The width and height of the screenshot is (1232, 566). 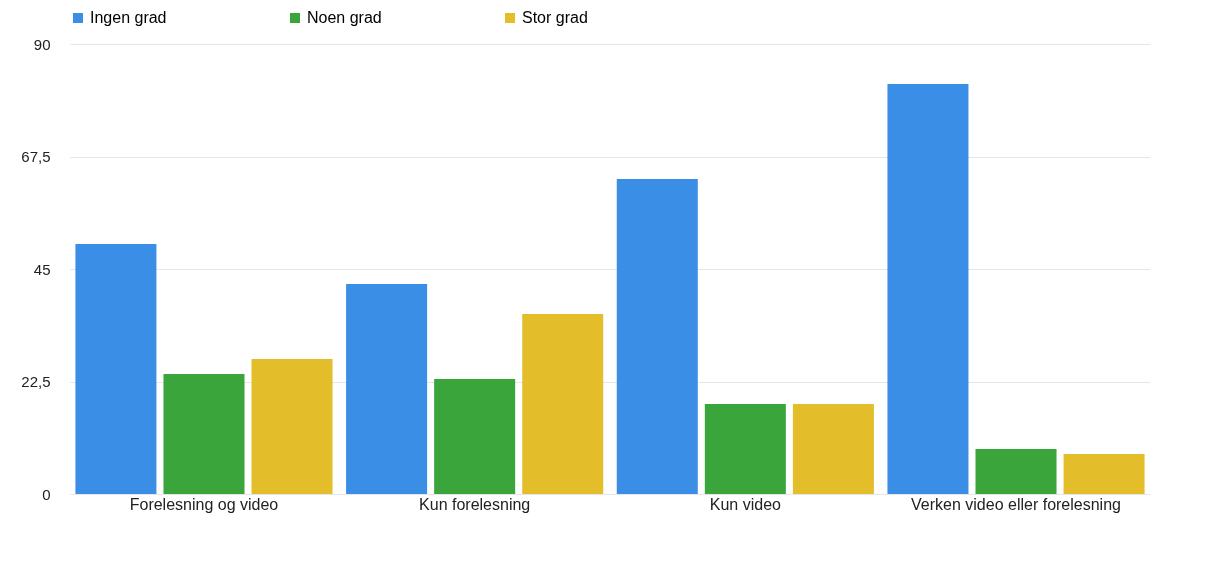 I want to click on x-tick-label: Kun forelesning, so click(x=475, y=504).